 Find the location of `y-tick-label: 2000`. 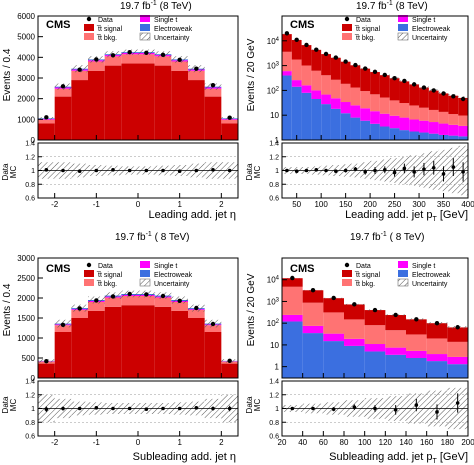

y-tick-label: 2000 is located at coordinates (26, 298).